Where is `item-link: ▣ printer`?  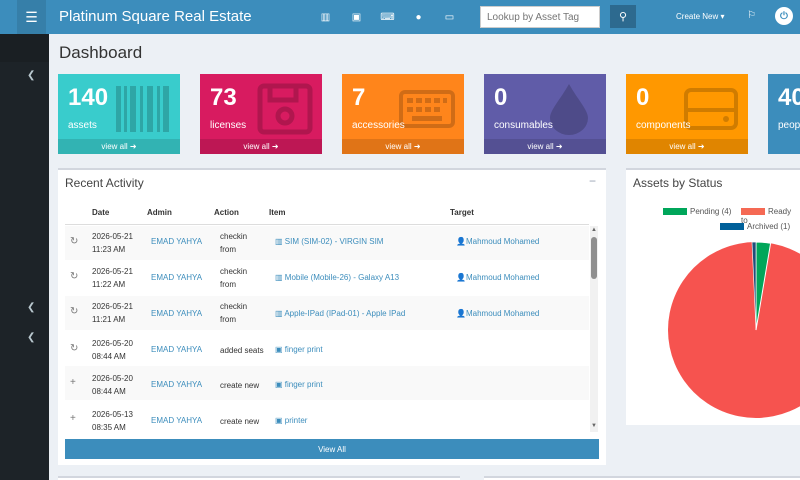
item-link: ▣ printer is located at coordinates (291, 420).